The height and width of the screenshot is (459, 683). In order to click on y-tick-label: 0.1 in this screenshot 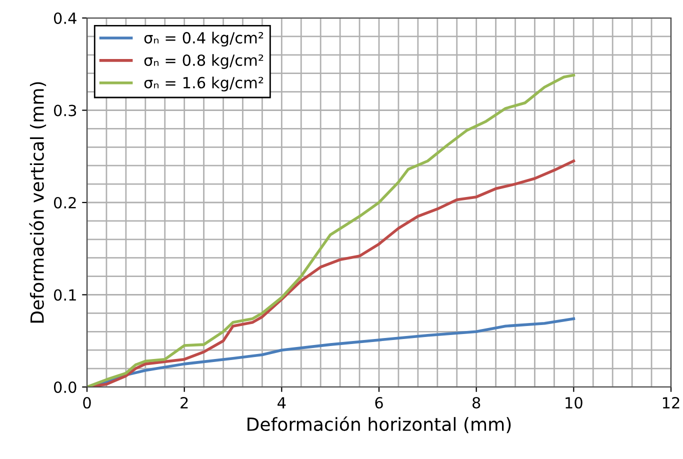, I will do `click(65, 295)`.